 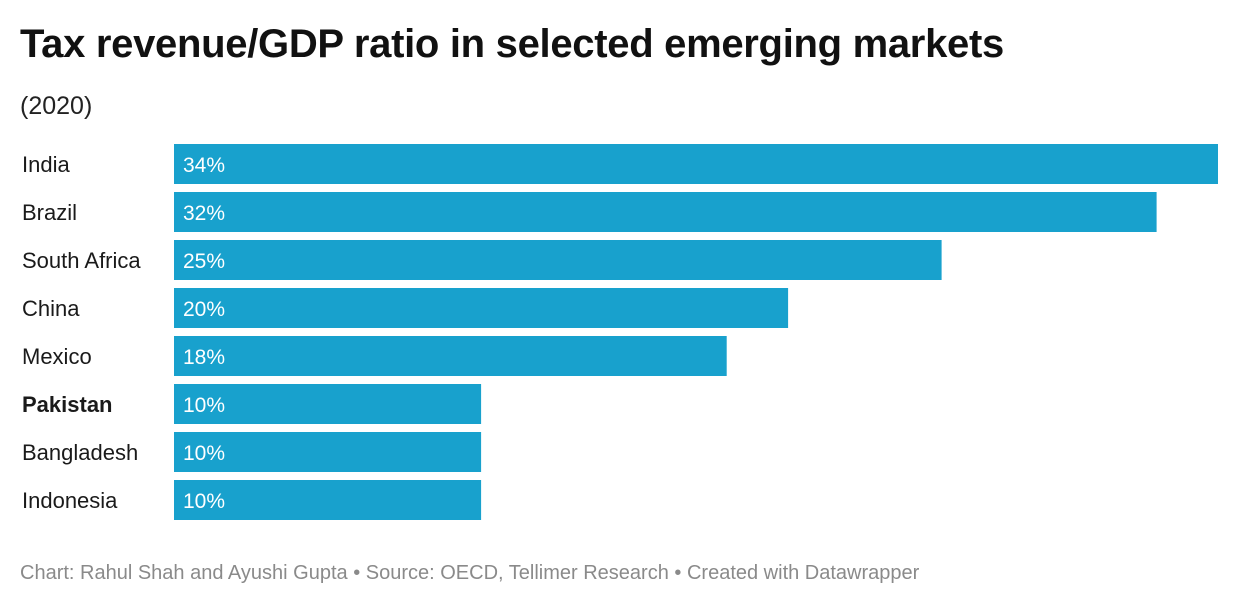 I want to click on category-label: Brazil, so click(x=49, y=212).